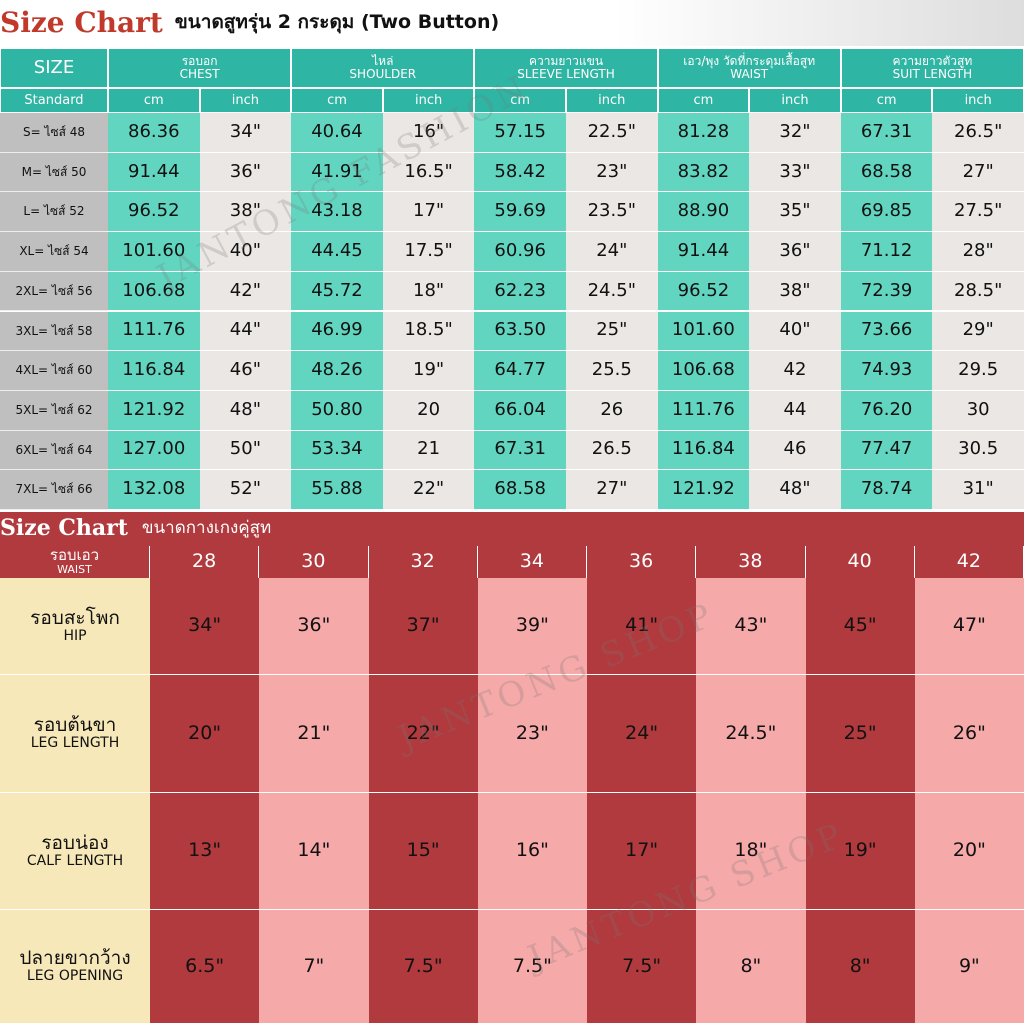 The image size is (1024, 1024). What do you see at coordinates (54, 100) in the screenshot?
I see `standard-cell: Standard` at bounding box center [54, 100].